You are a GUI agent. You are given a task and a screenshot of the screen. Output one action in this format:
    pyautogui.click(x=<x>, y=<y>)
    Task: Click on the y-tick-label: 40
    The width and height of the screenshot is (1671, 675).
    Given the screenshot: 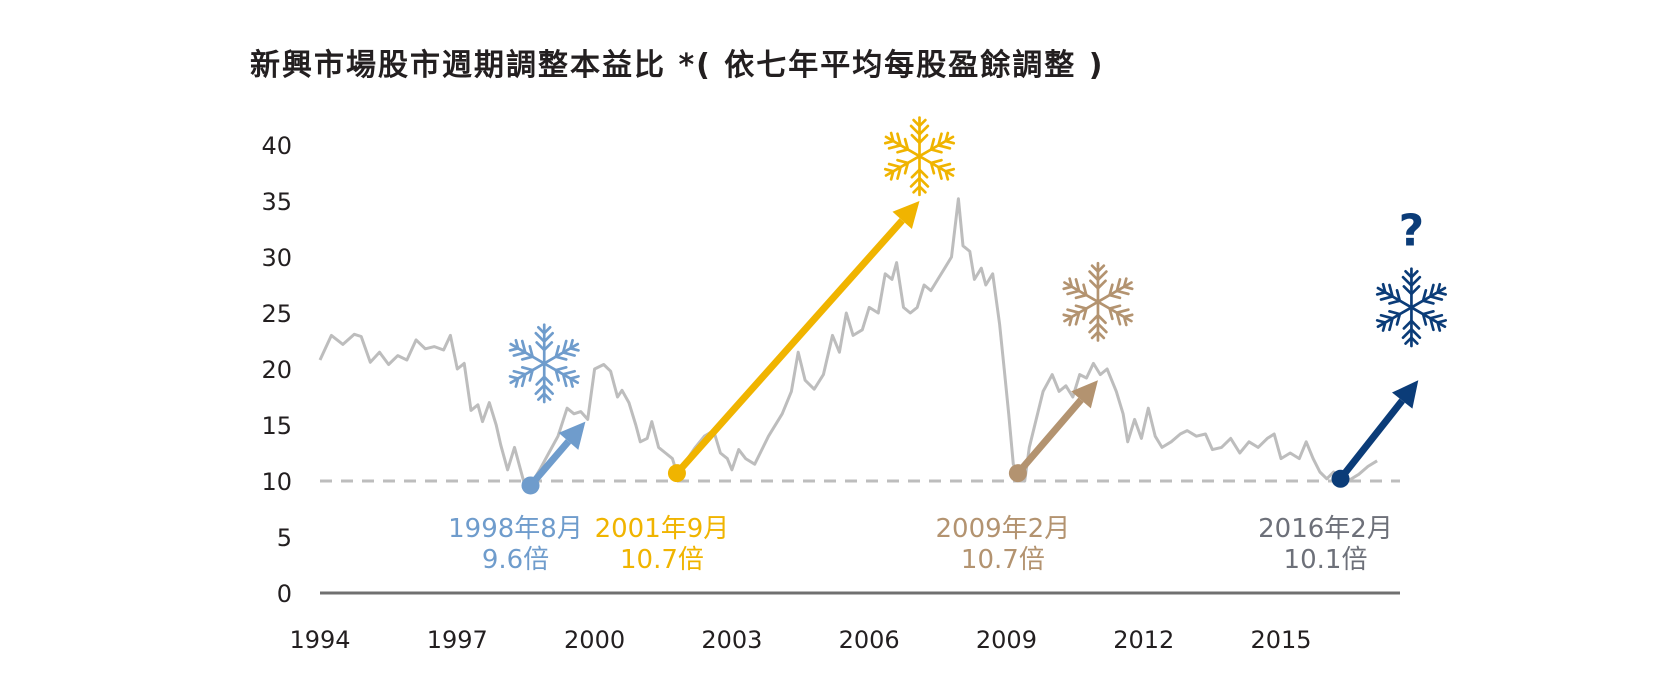 What is the action you would take?
    pyautogui.click(x=276, y=146)
    